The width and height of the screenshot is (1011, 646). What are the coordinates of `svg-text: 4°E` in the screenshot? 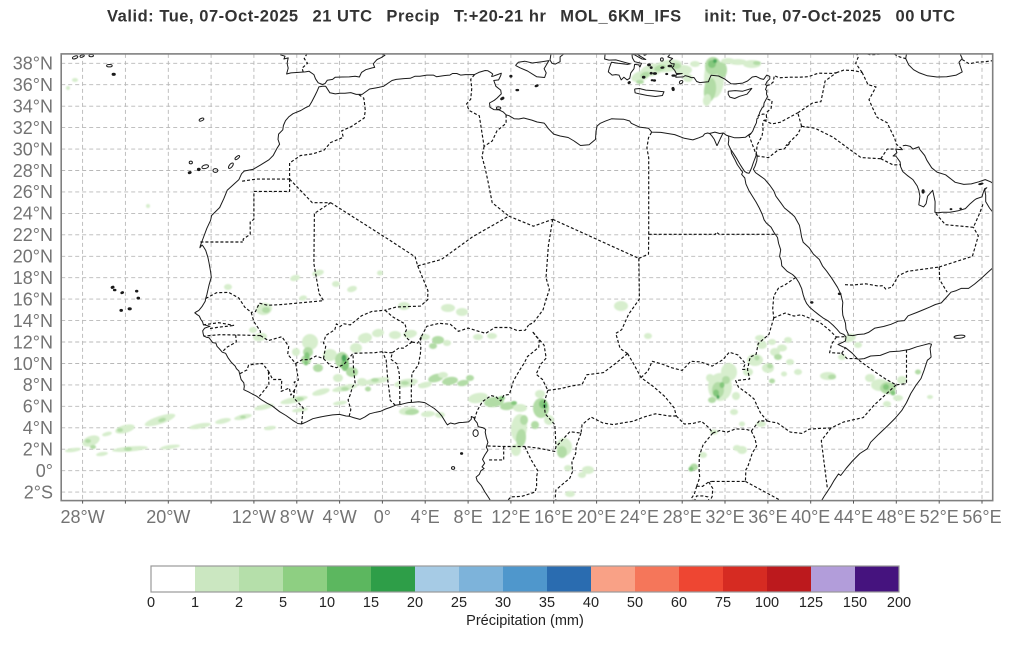 It's located at (425, 517).